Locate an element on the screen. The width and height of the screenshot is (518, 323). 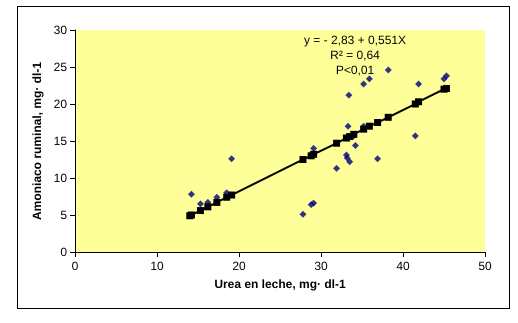
y-tick-label: 10 is located at coordinates (61, 178).